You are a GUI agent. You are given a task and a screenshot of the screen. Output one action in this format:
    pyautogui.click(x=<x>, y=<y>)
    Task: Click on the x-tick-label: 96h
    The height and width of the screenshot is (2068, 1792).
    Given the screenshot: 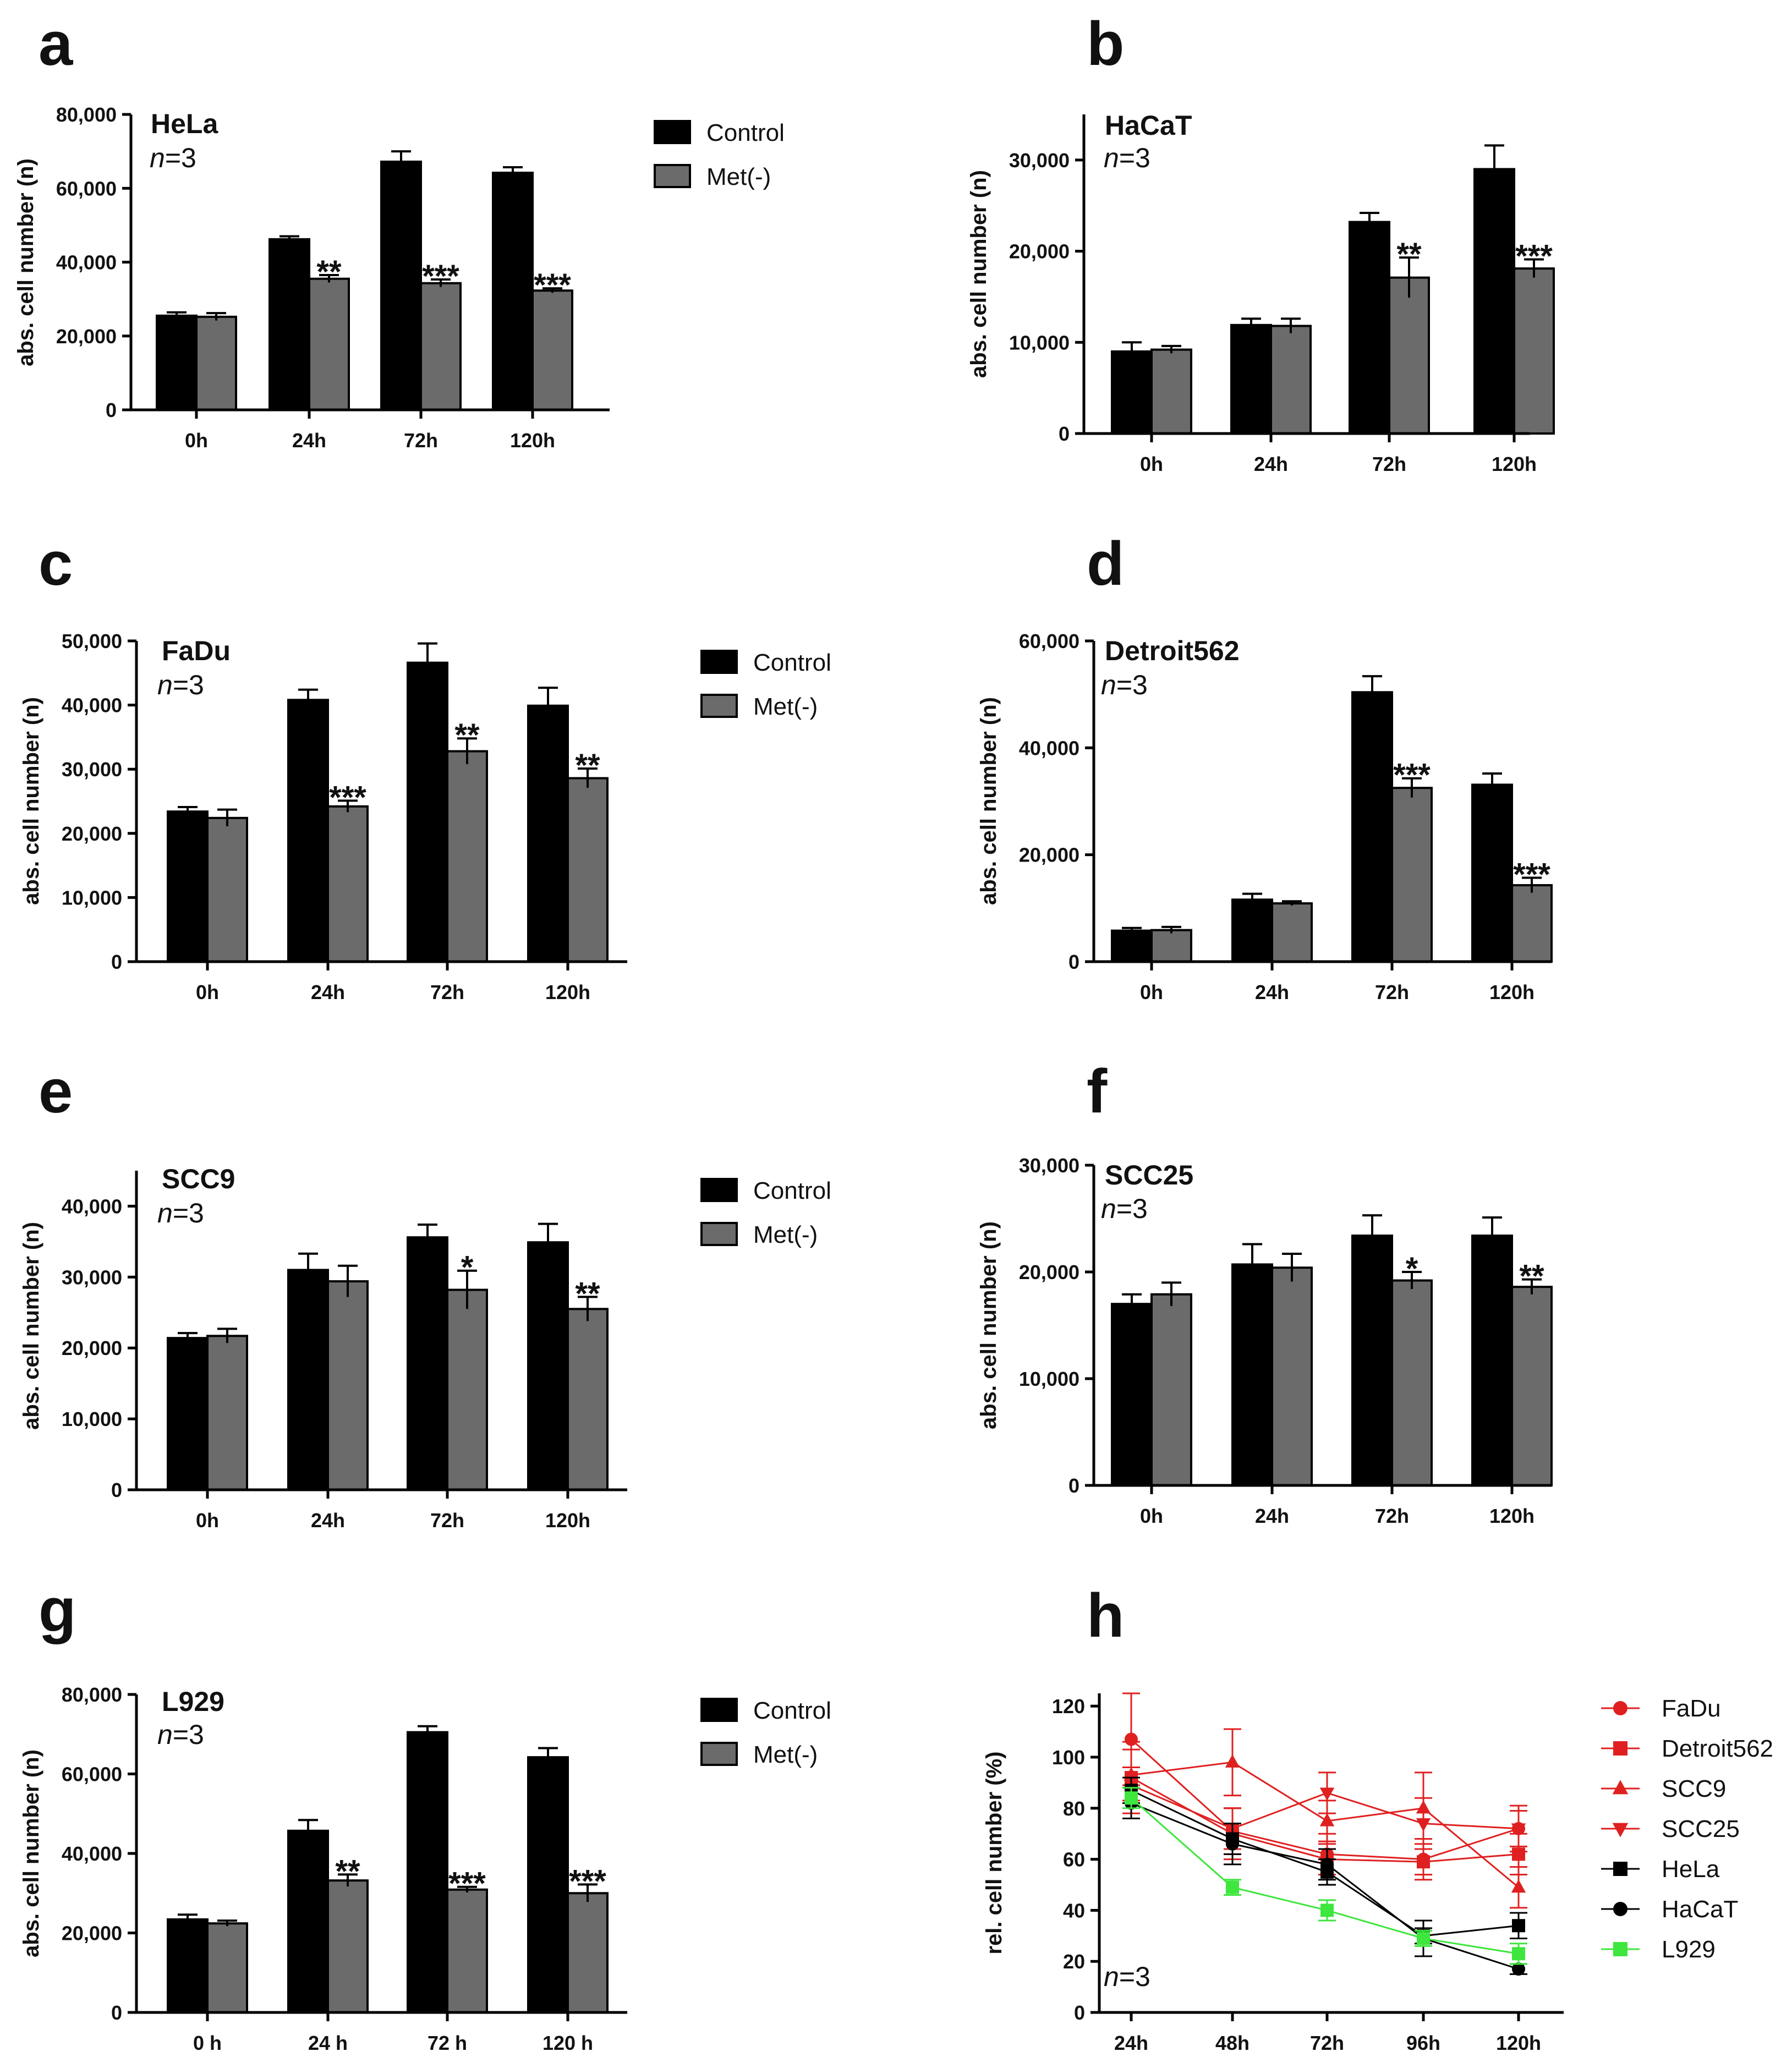 What is the action you would take?
    pyautogui.click(x=1423, y=2043)
    